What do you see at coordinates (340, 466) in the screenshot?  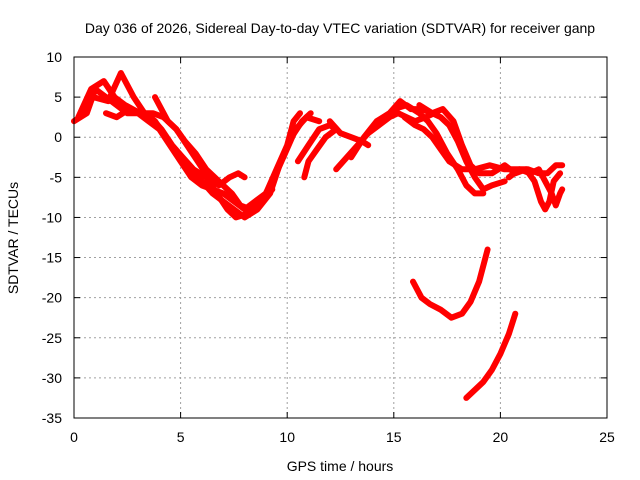 I see `x-axis-label: GPS time / hours` at bounding box center [340, 466].